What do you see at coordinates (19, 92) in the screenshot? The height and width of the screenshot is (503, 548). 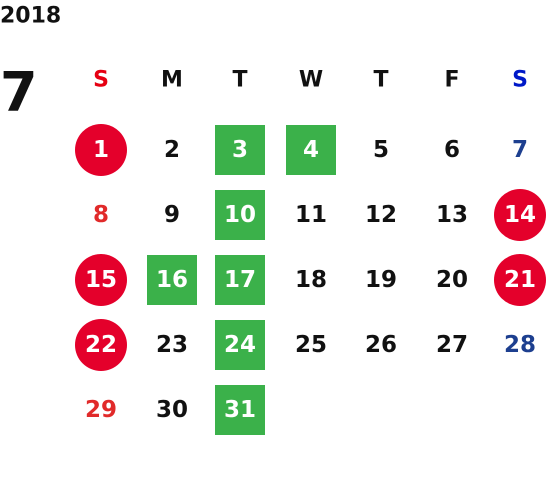 I see `month: 7` at bounding box center [19, 92].